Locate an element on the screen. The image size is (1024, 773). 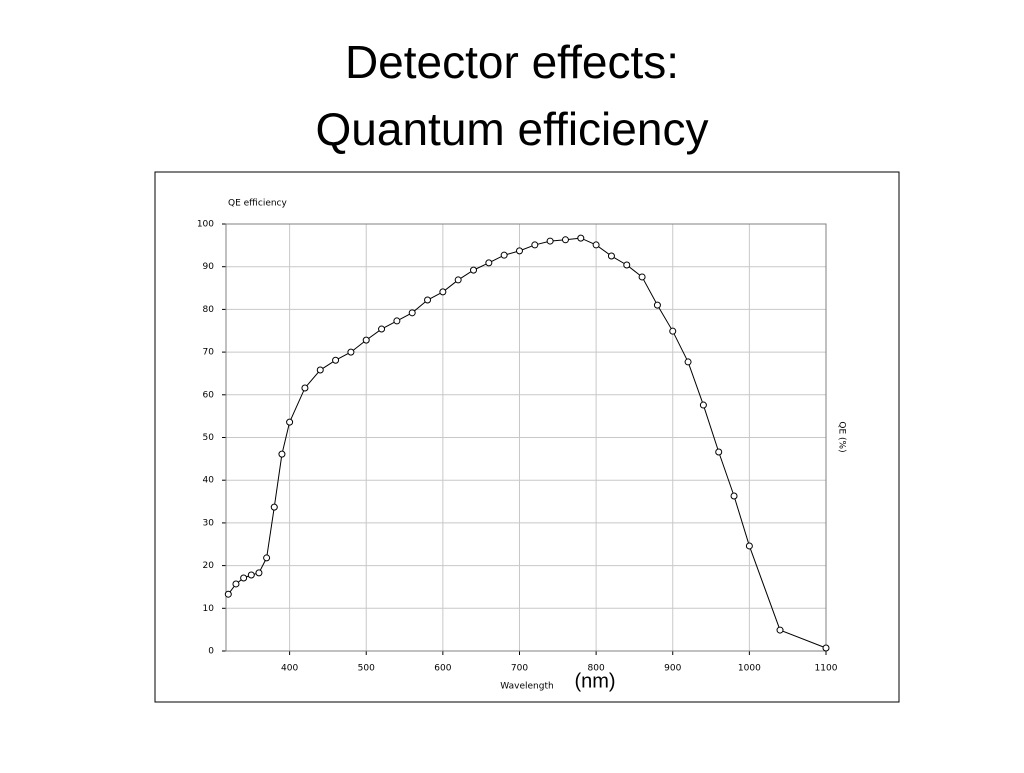
y-tick-label: 50 is located at coordinates (209, 438).